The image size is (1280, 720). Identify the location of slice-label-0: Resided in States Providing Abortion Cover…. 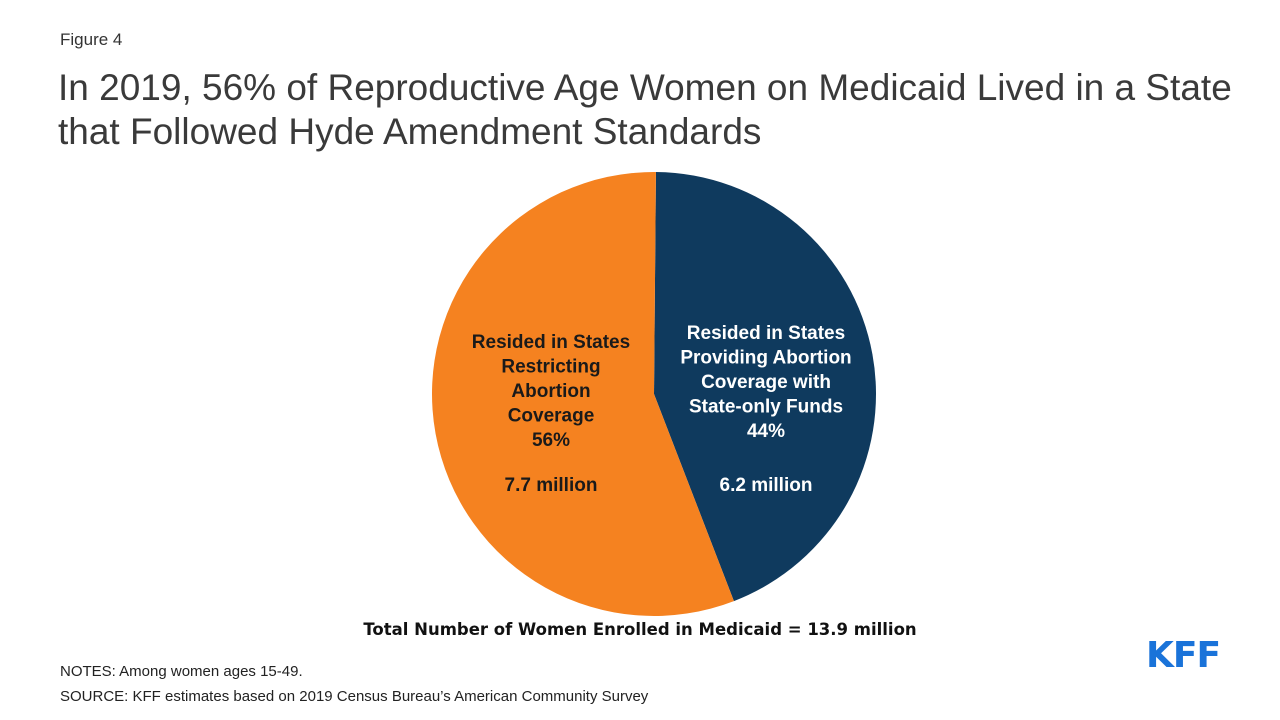
(765, 382).